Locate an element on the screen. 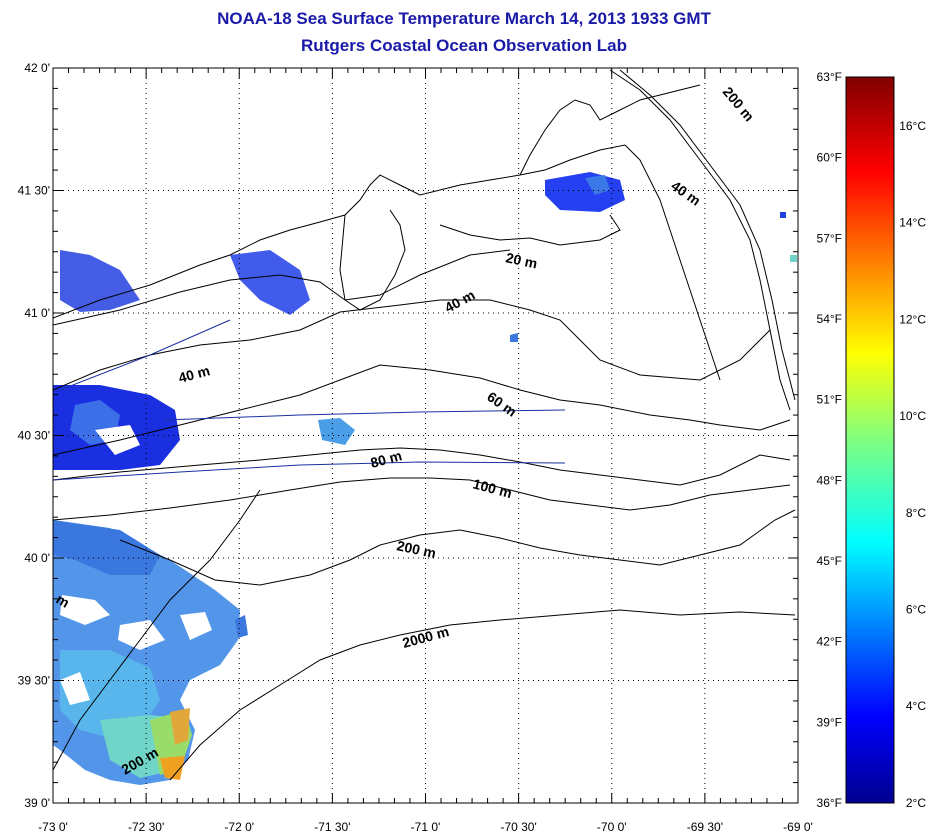  contour-label-60m: 60 m is located at coordinates (501, 403).